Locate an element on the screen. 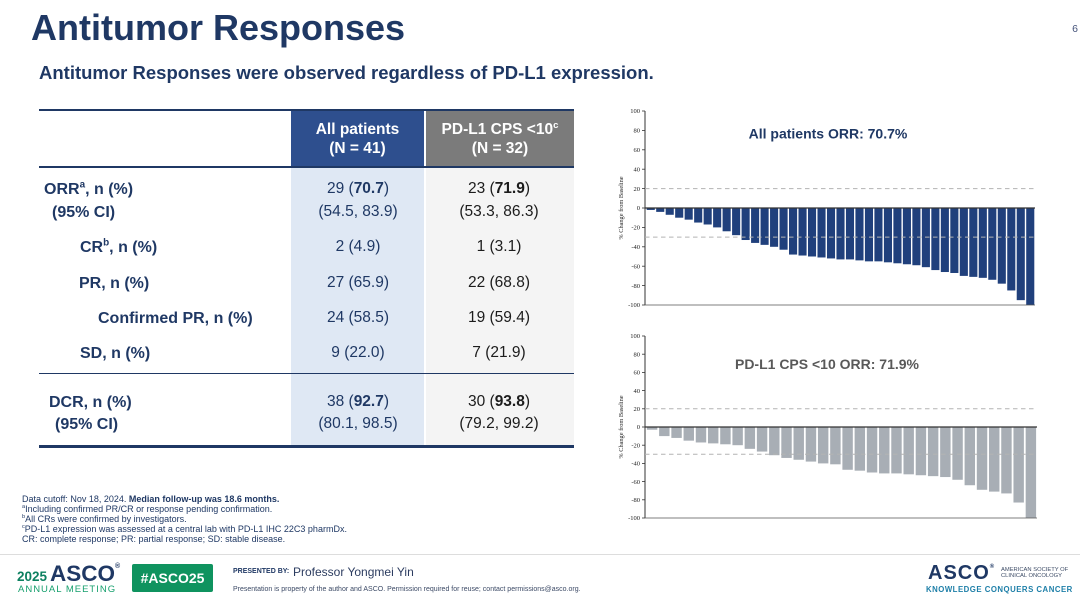  svg-text: All patients ORR: 70.7% is located at coordinates (828, 134).